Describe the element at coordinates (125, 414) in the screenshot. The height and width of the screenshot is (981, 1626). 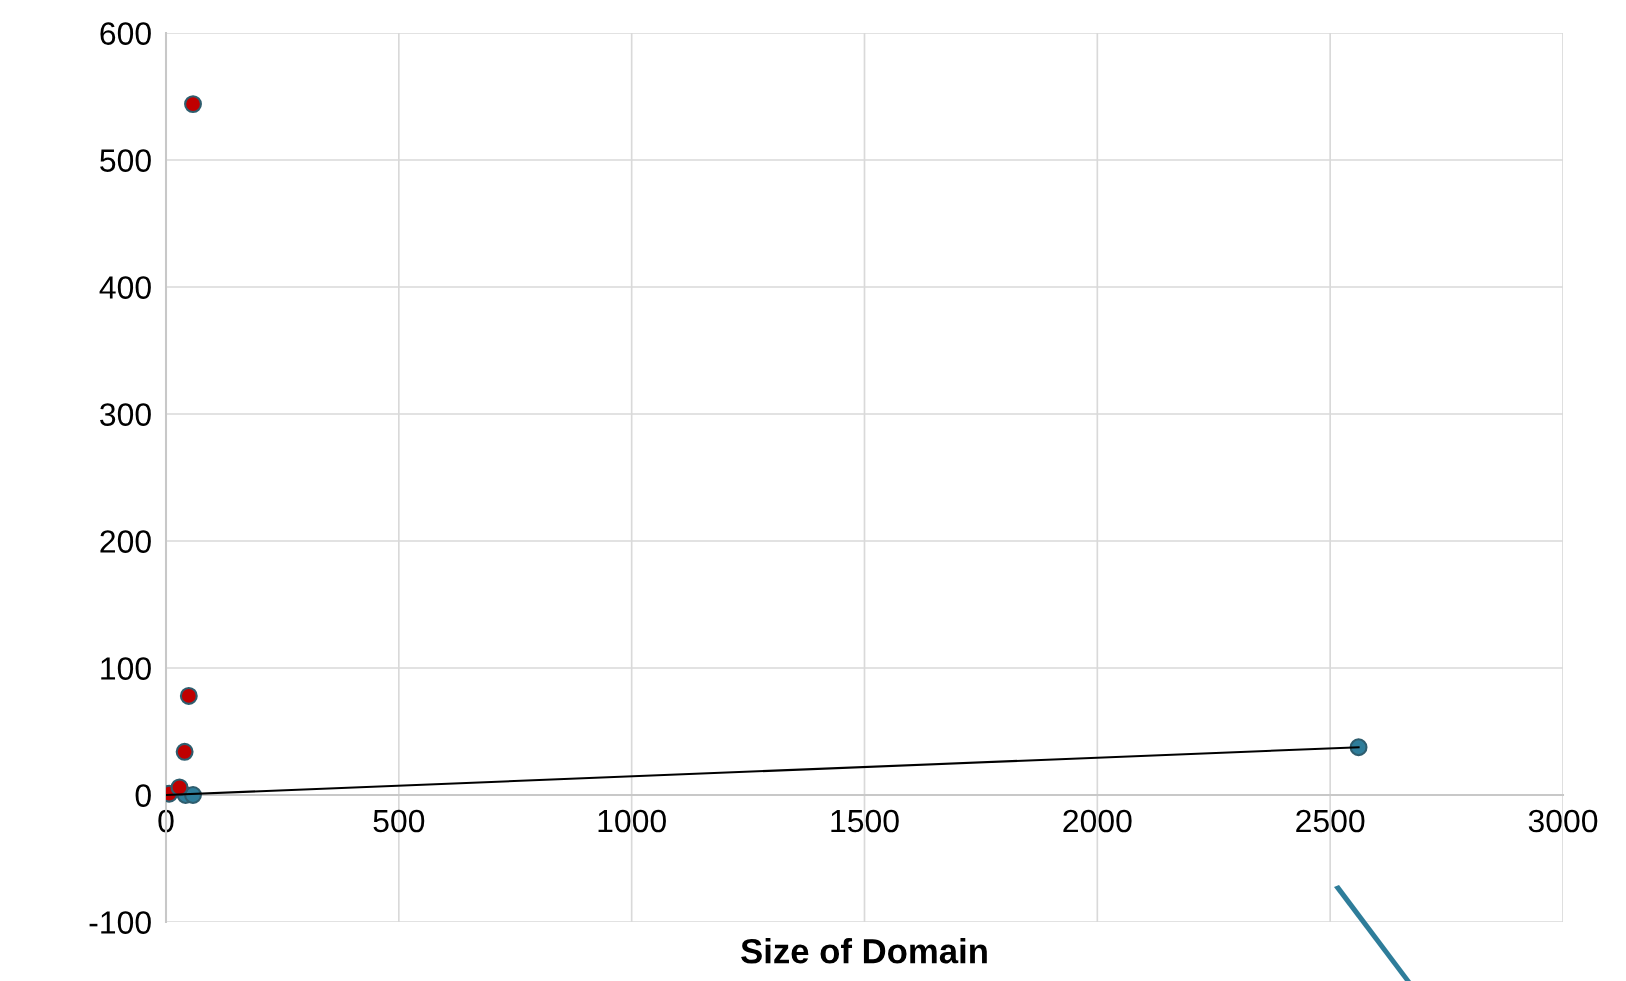
I see `y-tick-label: 300` at that location.